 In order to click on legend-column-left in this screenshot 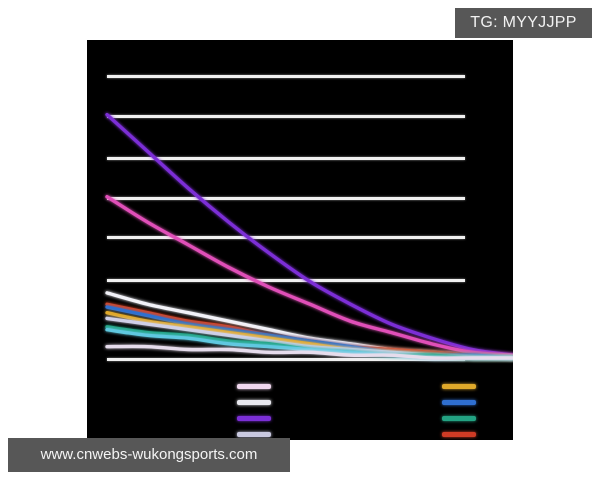, I will do `click(254, 409)`.